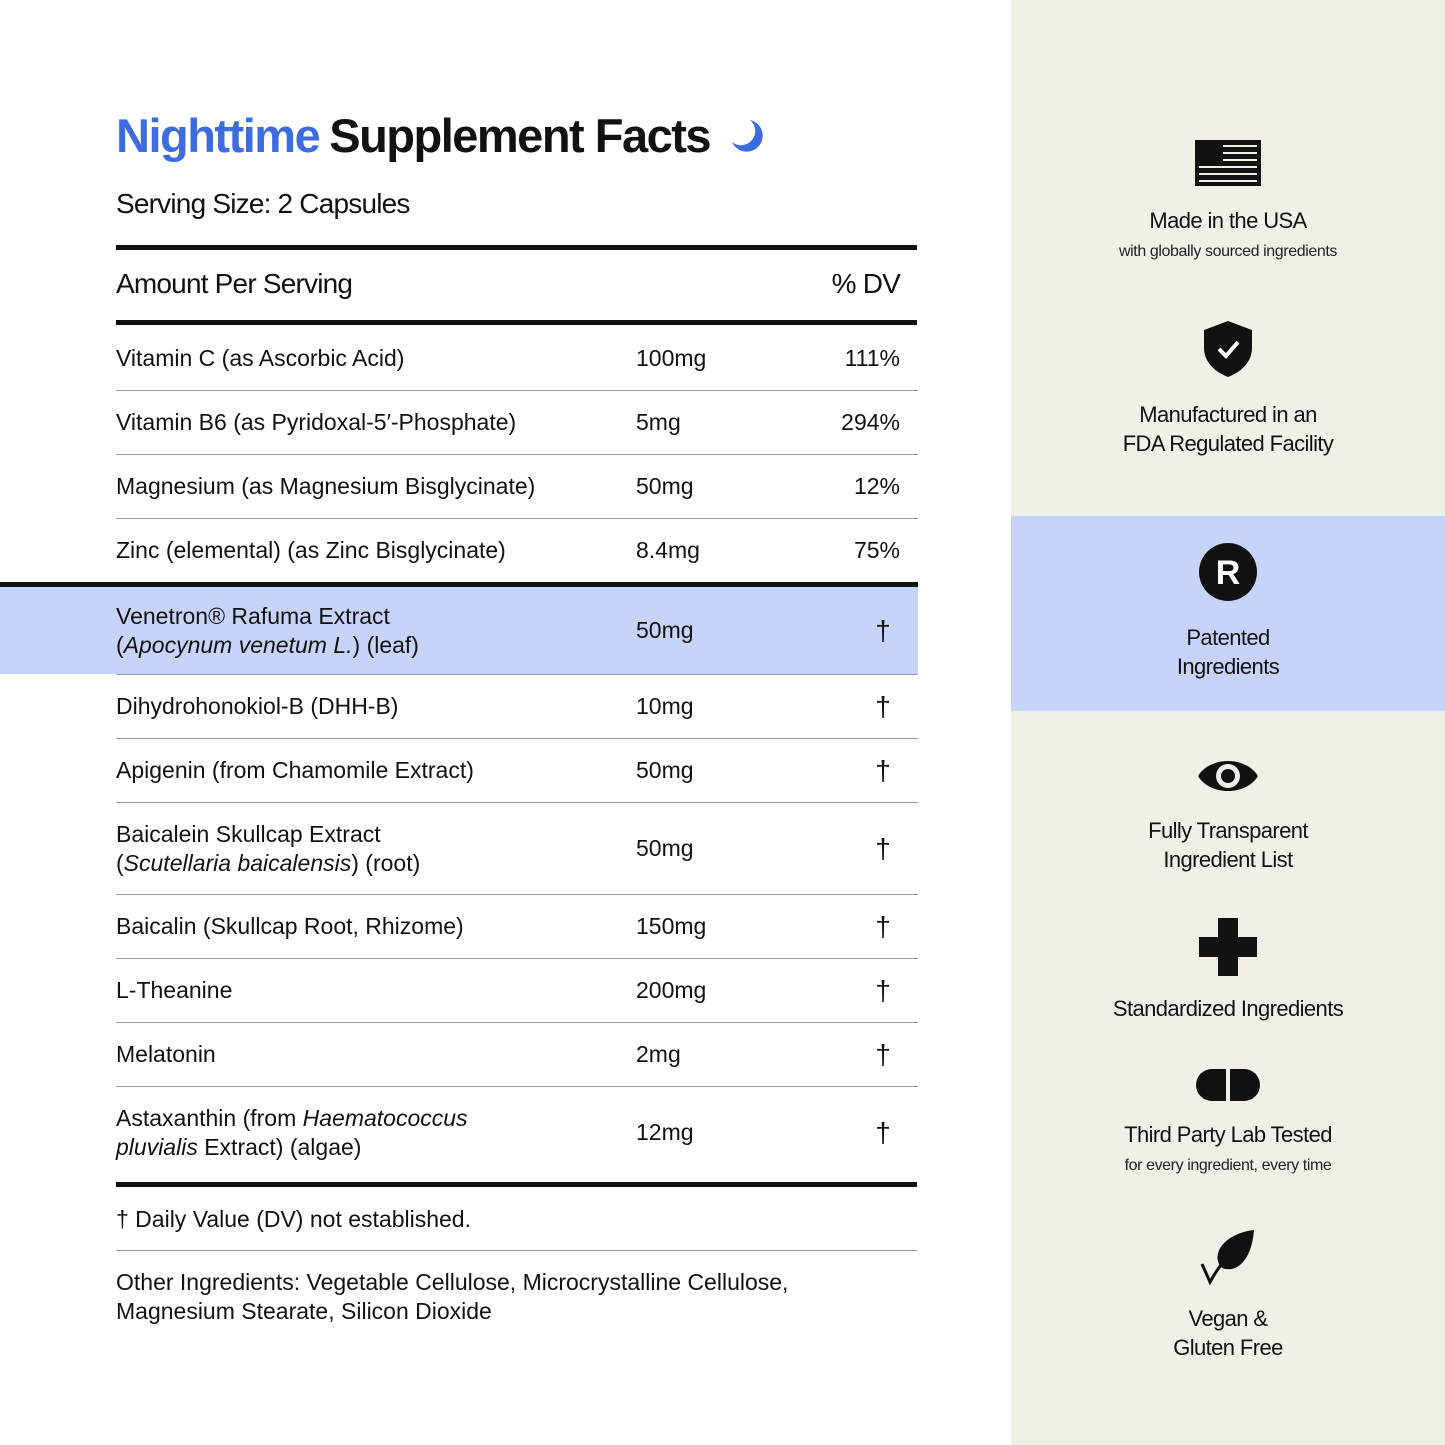 The height and width of the screenshot is (1445, 1445). What do you see at coordinates (311, 550) in the screenshot?
I see `name-text: Zinc (elemental) (as Zinc Bisglycinate)` at bounding box center [311, 550].